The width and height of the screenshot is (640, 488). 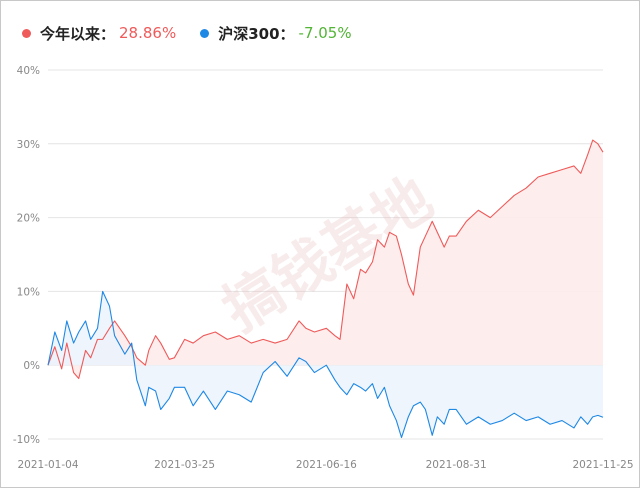 I want to click on legend-label-index: 沪深300：, so click(x=256, y=33).